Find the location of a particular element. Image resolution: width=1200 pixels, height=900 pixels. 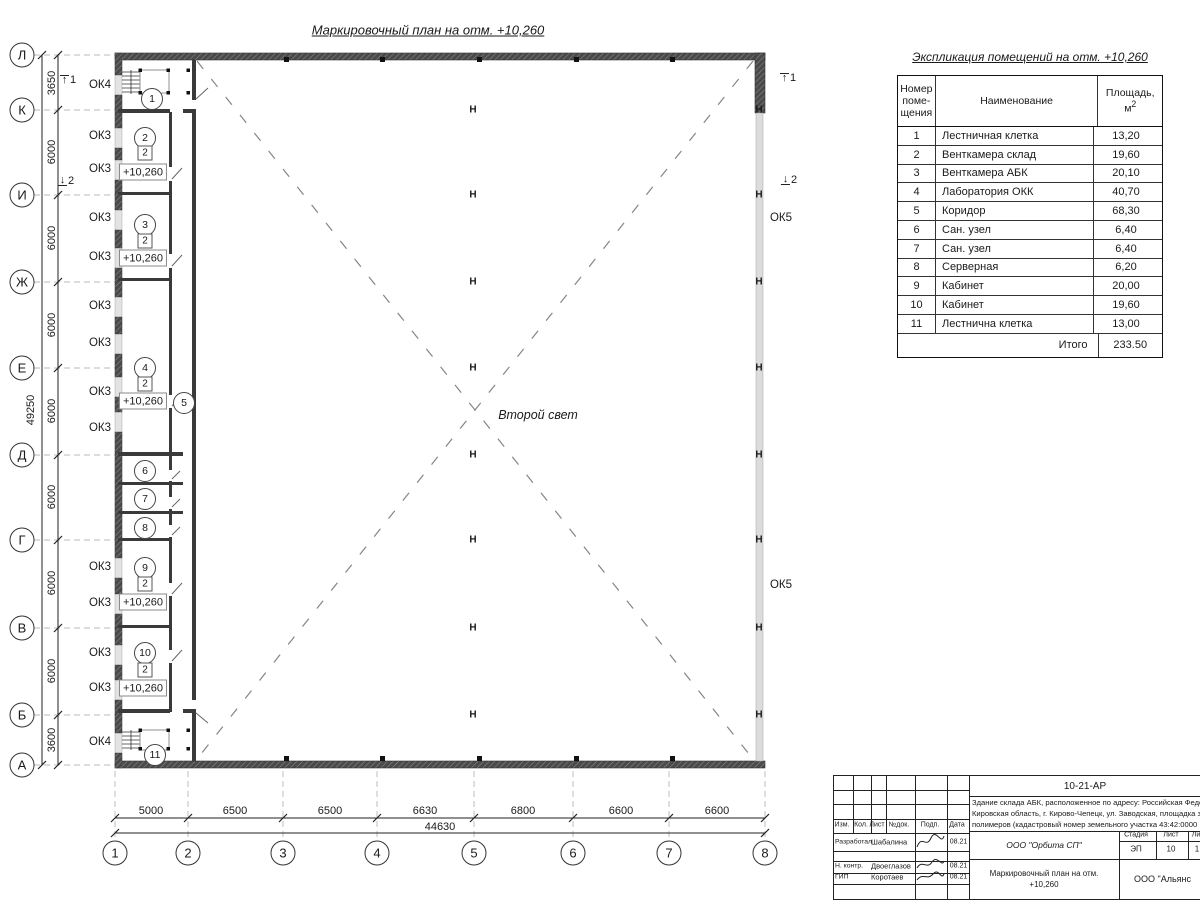

axis-bubble: 7 is located at coordinates (669, 853).